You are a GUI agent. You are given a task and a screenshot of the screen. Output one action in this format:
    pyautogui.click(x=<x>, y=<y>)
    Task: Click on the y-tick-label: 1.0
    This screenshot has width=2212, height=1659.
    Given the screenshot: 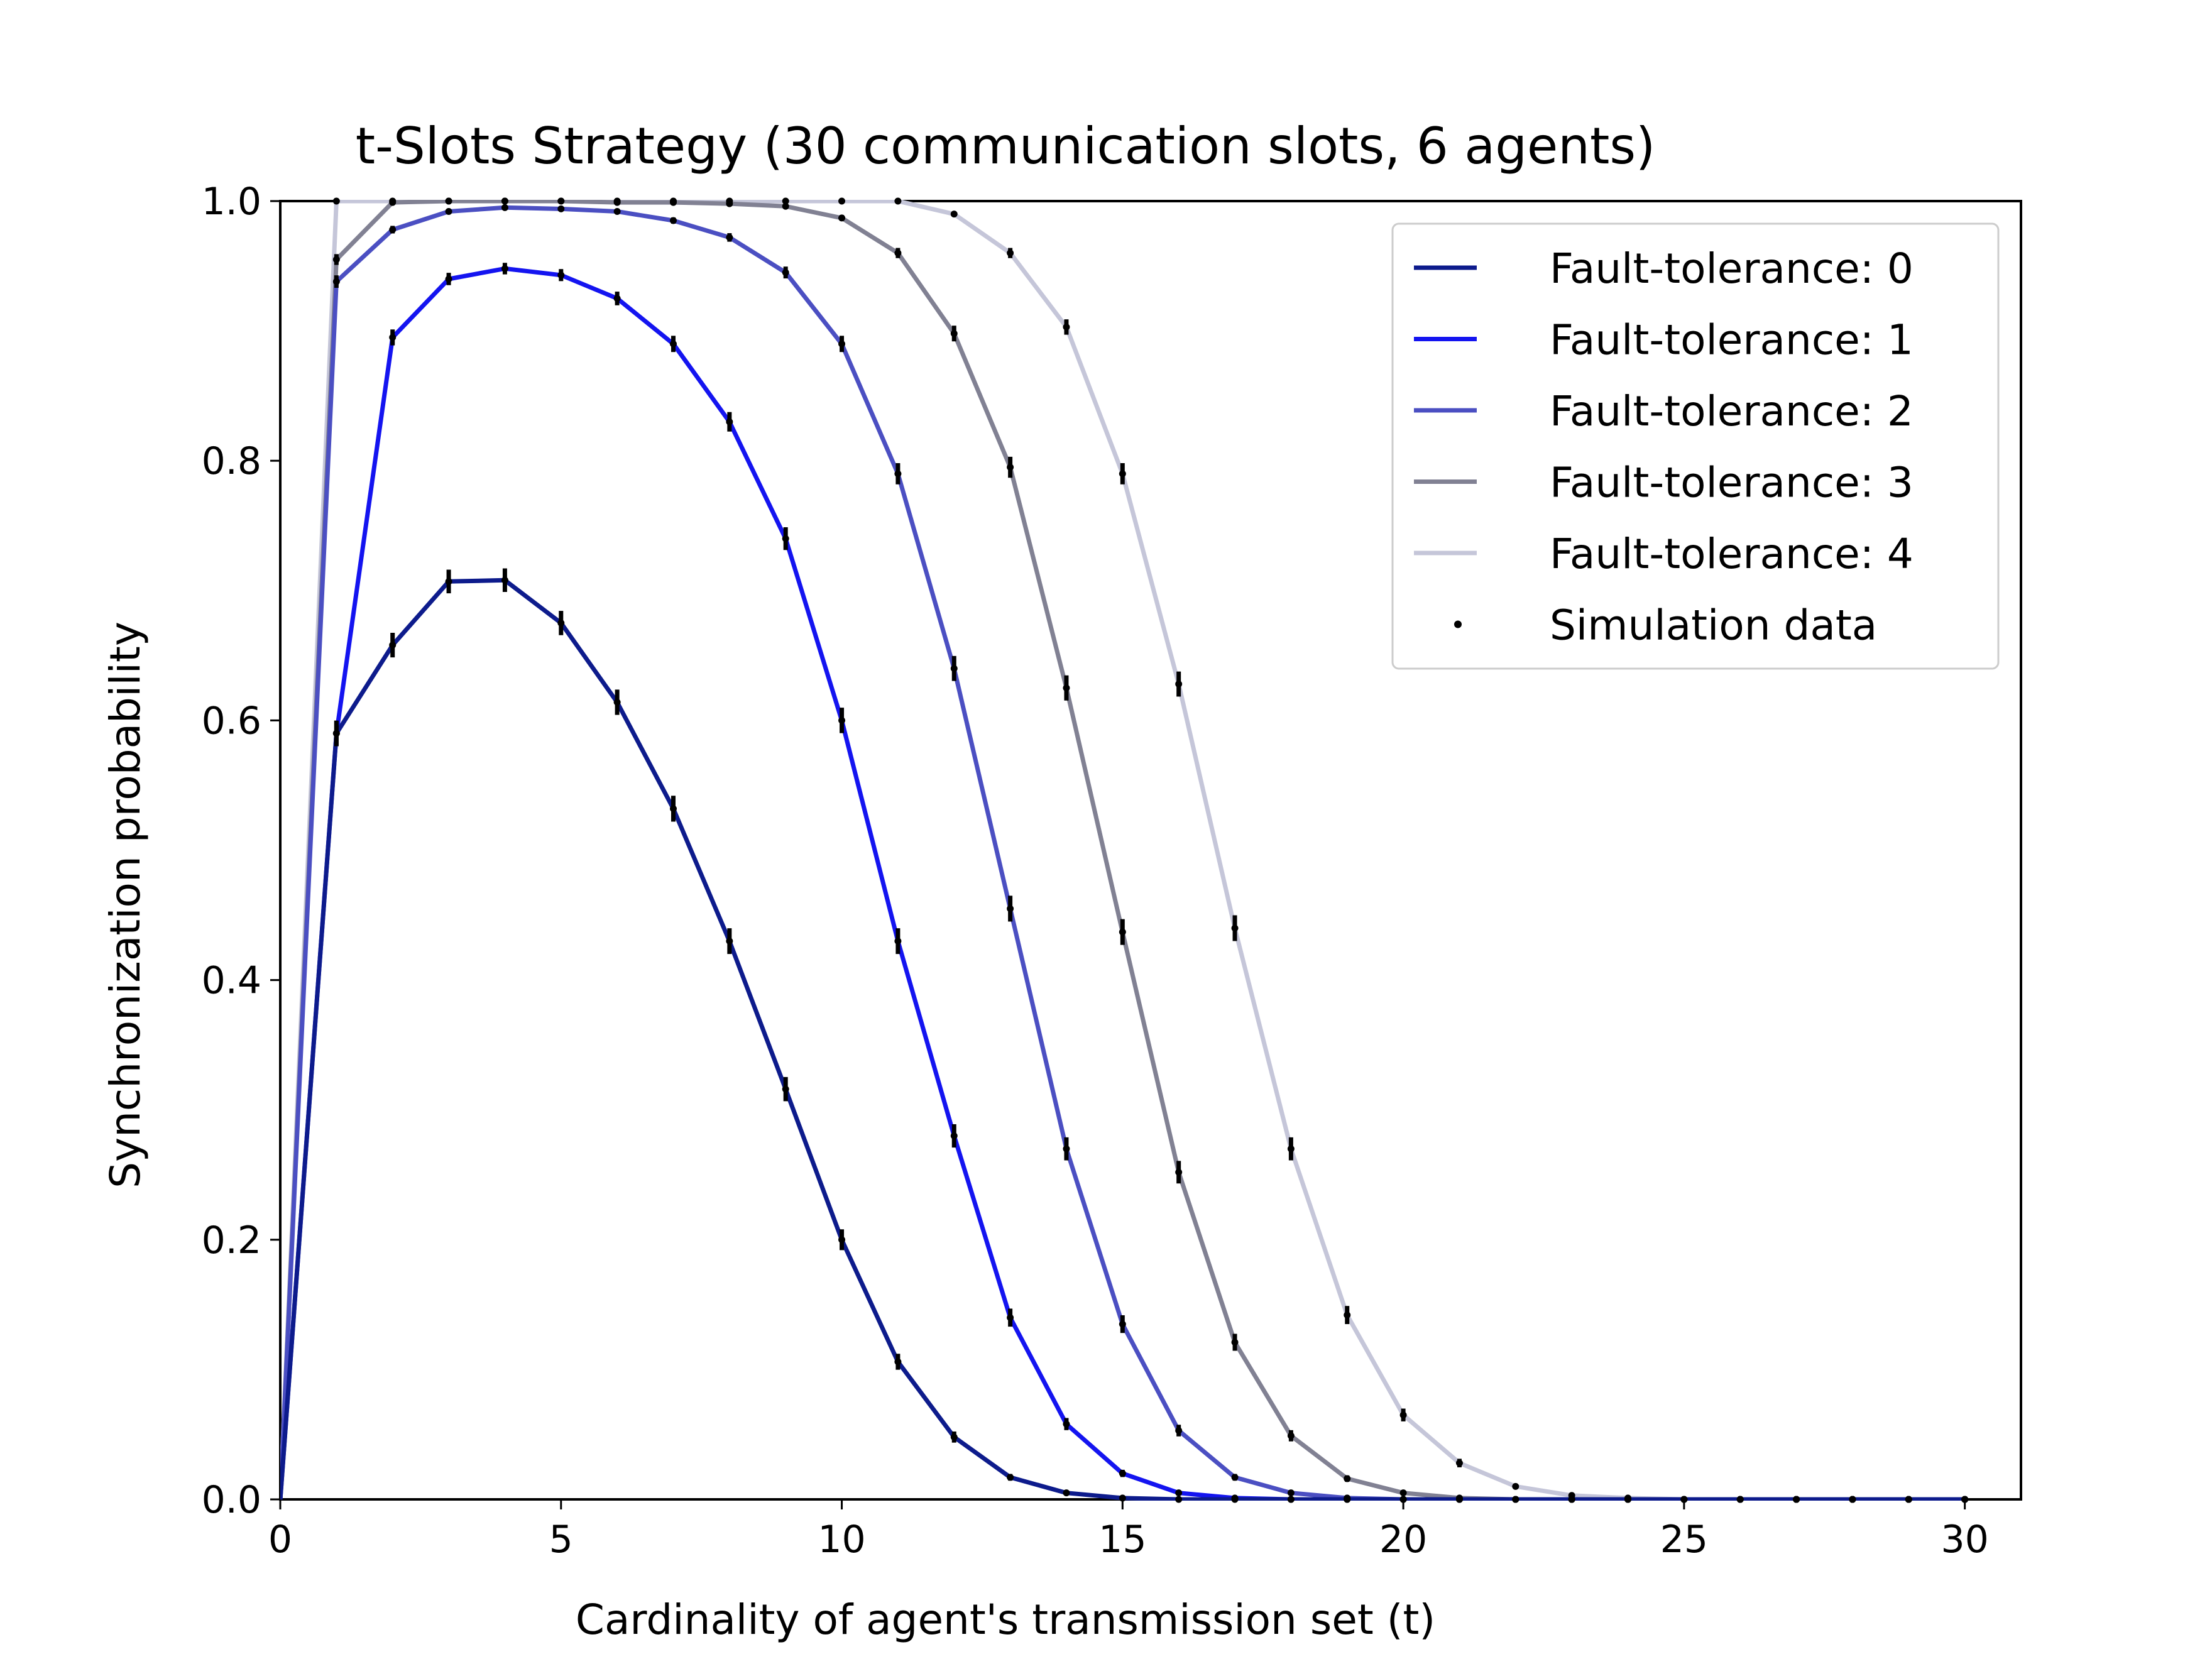 What is the action you would take?
    pyautogui.click(x=231, y=202)
    